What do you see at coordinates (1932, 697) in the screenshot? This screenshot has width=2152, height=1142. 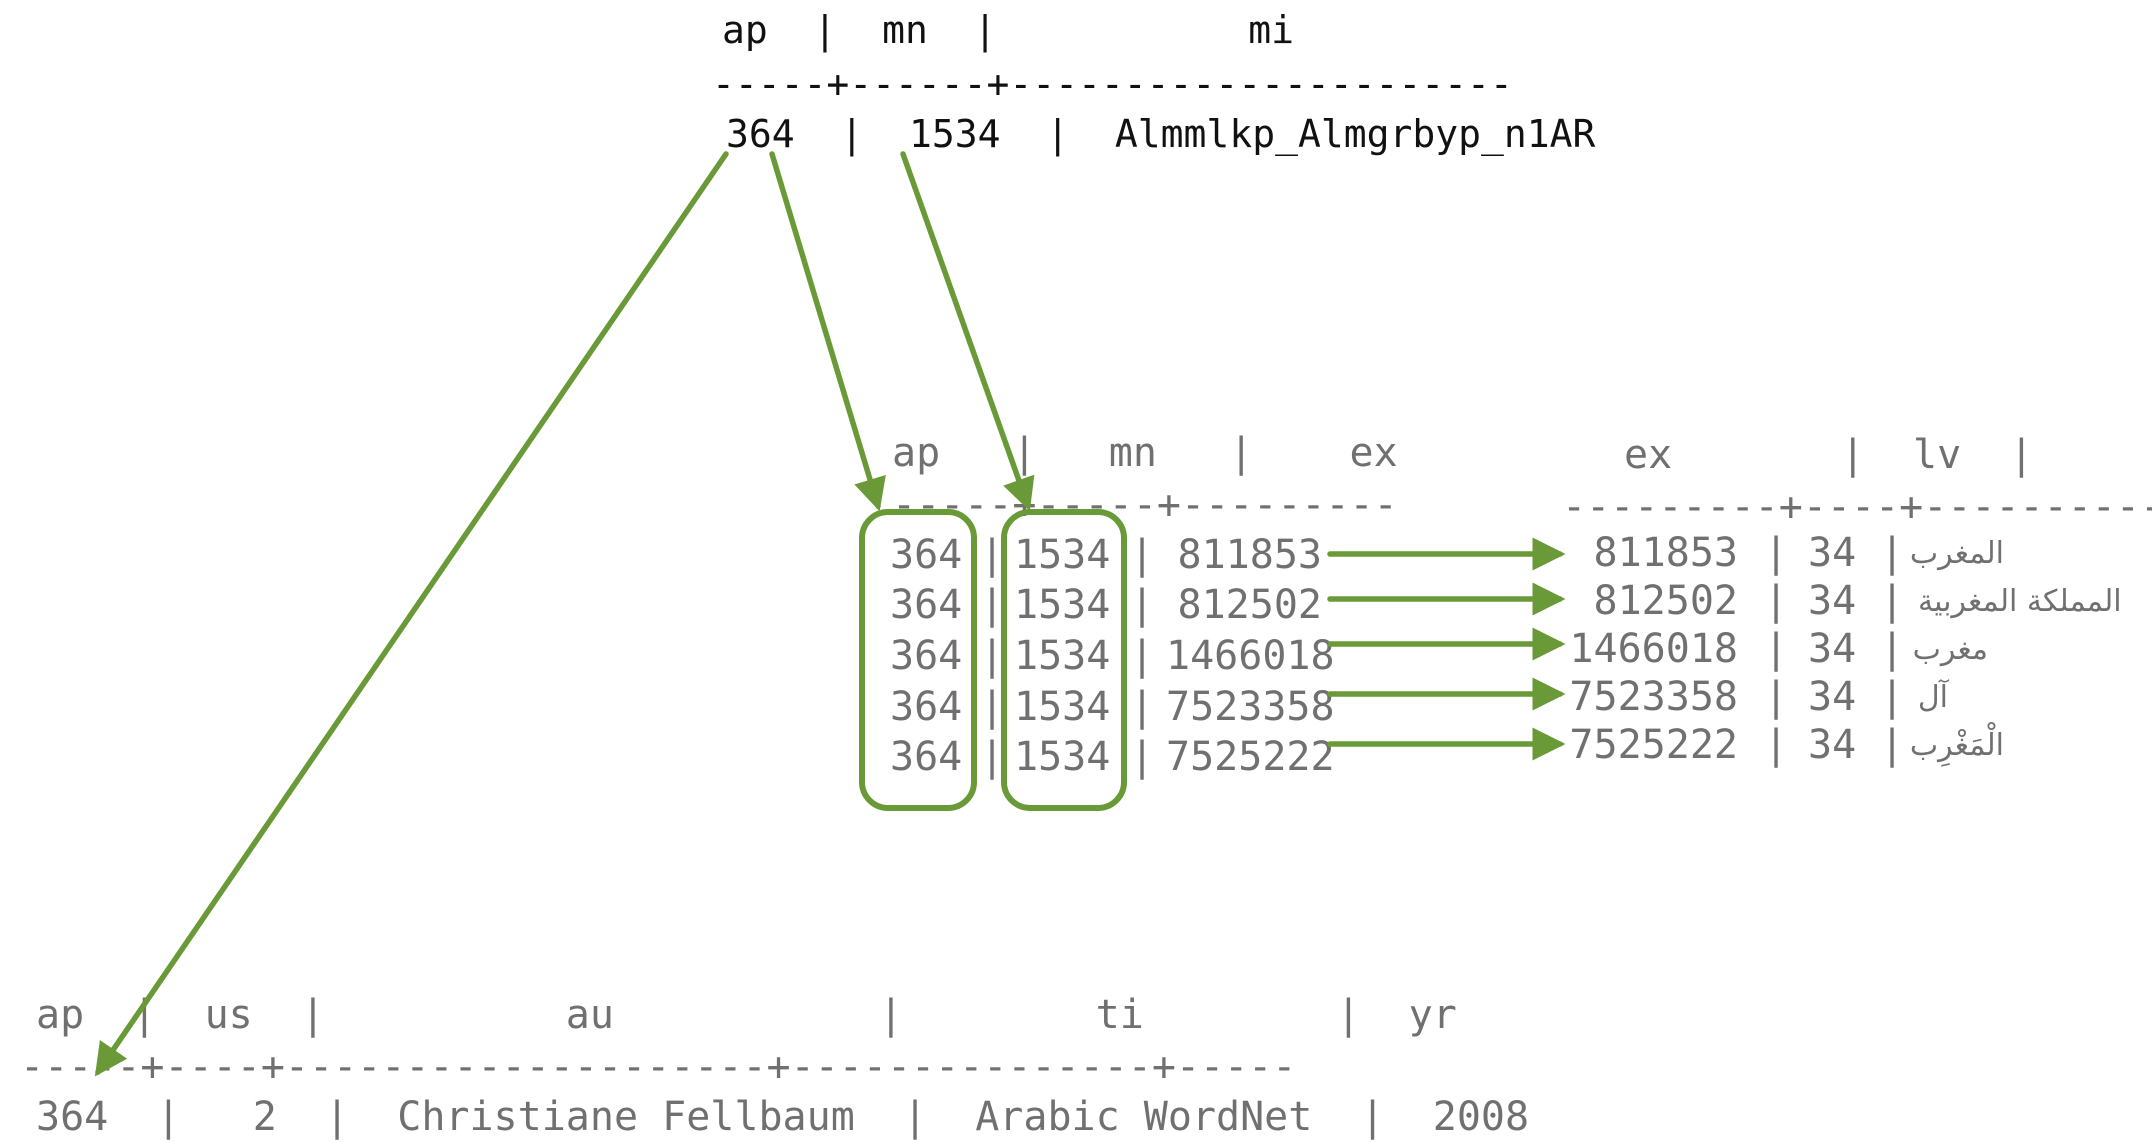 I see `right-tt-cell: آل` at bounding box center [1932, 697].